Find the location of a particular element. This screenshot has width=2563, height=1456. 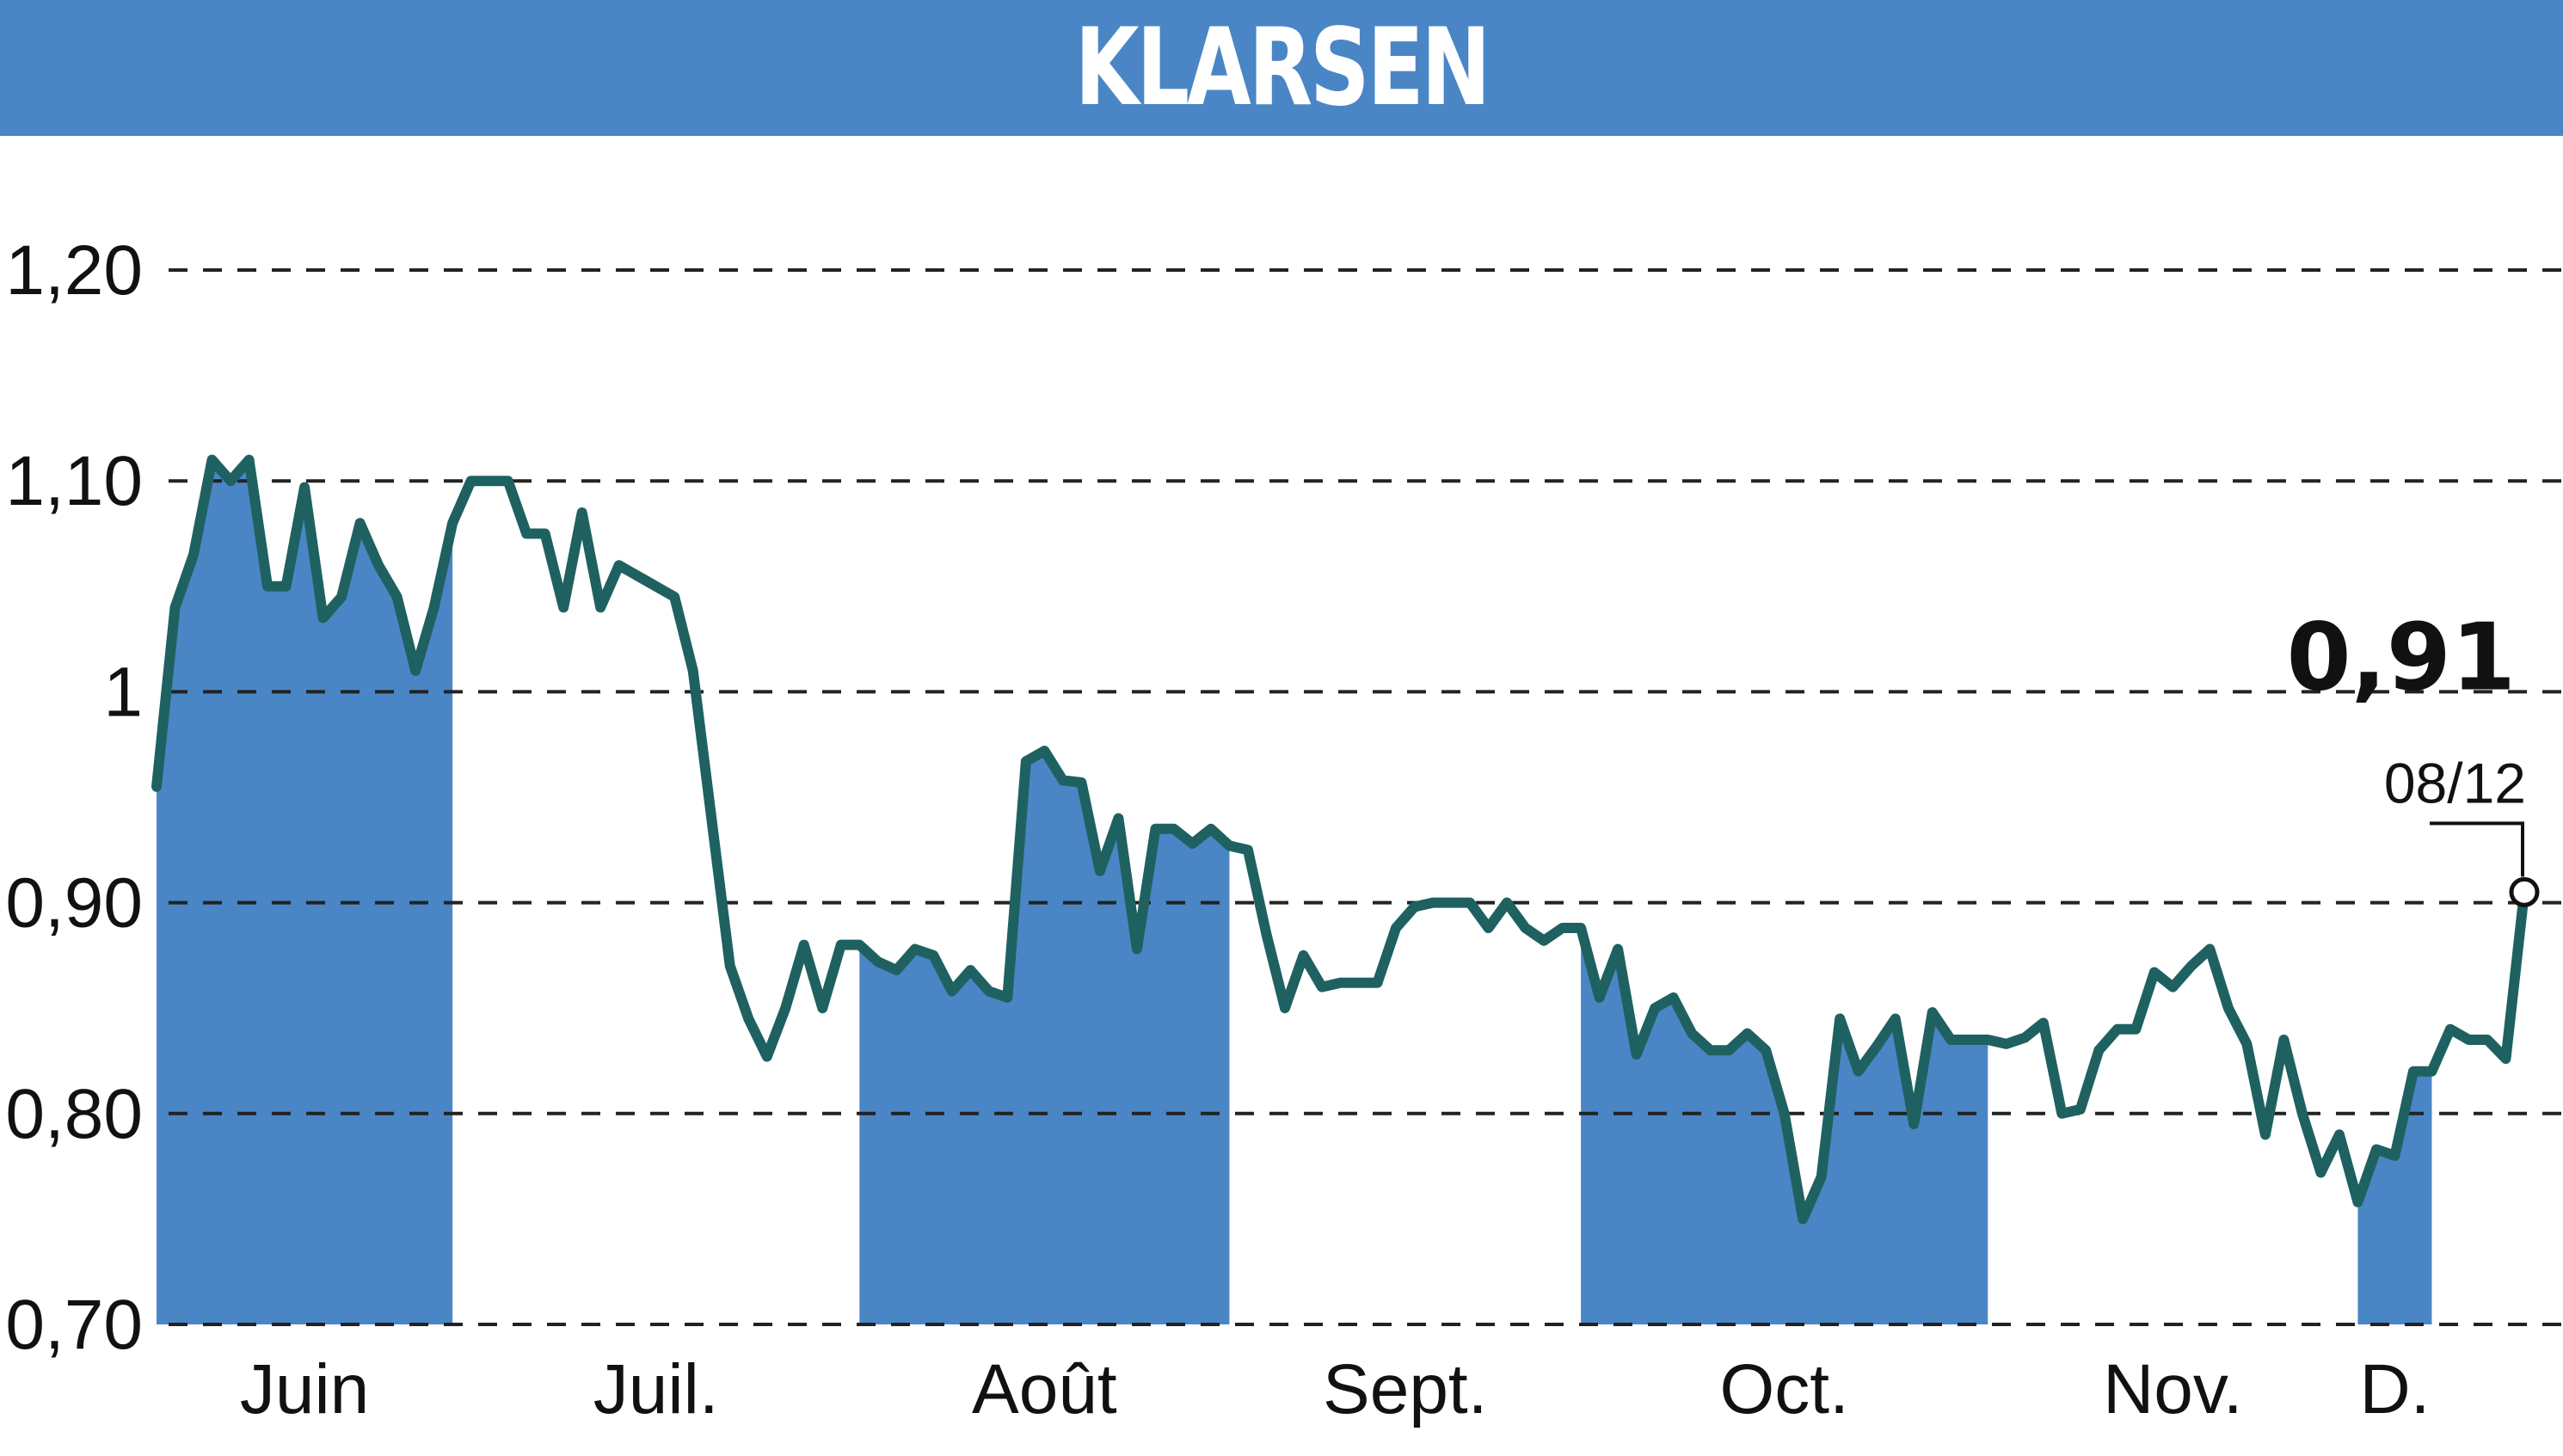

x-tick-label: Août is located at coordinates (1044, 1389).